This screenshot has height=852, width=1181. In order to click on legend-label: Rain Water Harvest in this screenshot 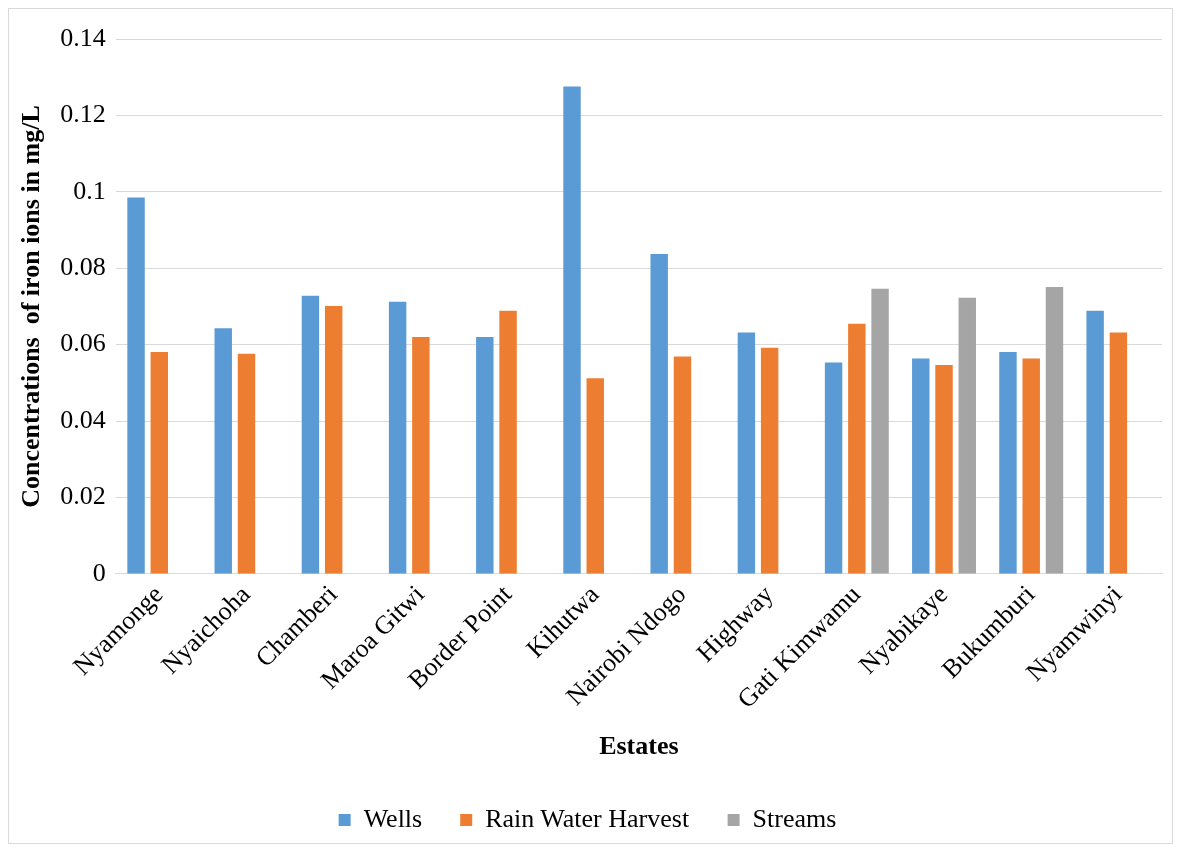, I will do `click(587, 818)`.